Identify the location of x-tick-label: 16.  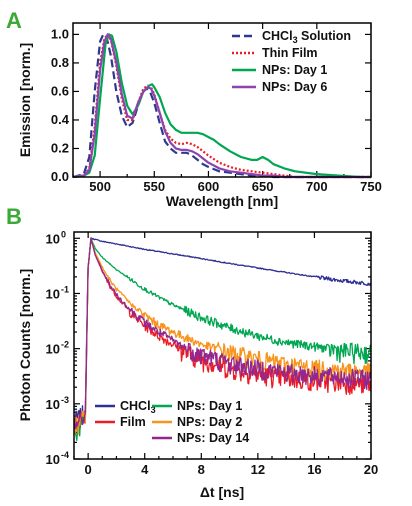
(314, 469).